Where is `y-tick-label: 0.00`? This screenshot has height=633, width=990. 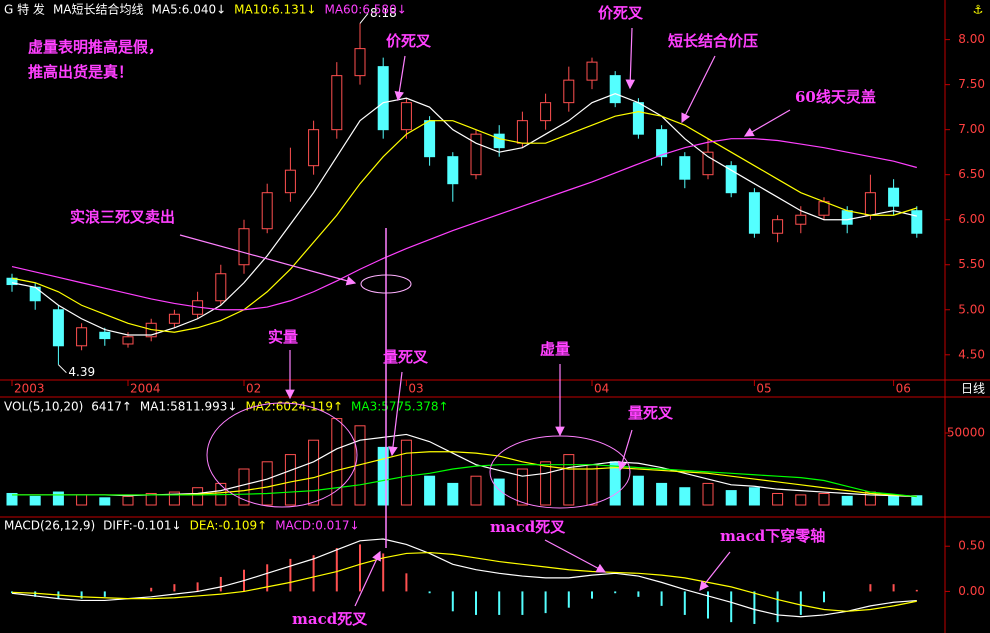 y-tick-label: 0.00 is located at coordinates (971, 591).